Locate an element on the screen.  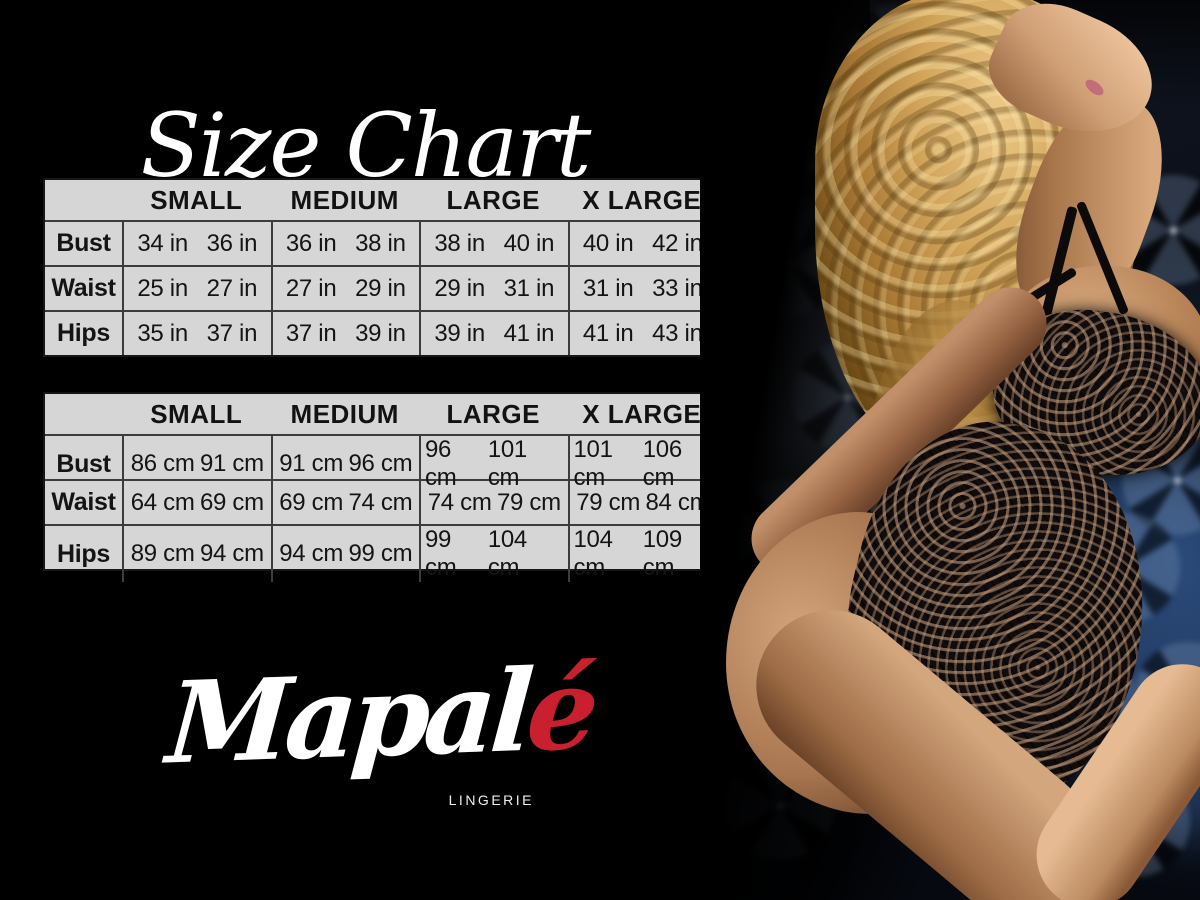
size-cell-xlarge: 40 in 42 in is located at coordinates (642, 243).